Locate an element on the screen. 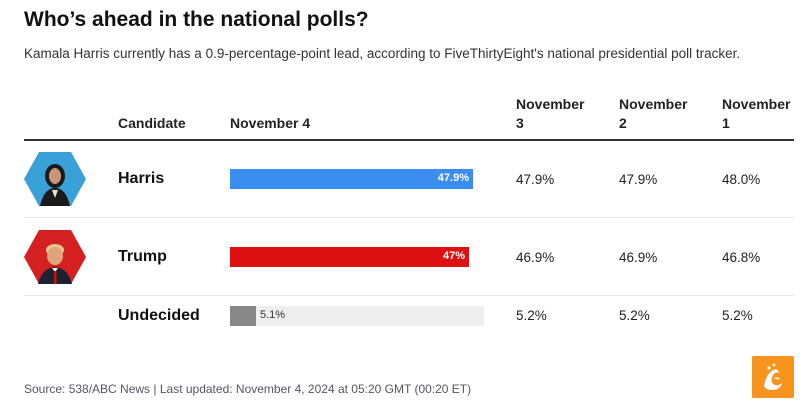 The width and height of the screenshot is (807, 414). header-nov3: November 3 is located at coordinates (550, 113).